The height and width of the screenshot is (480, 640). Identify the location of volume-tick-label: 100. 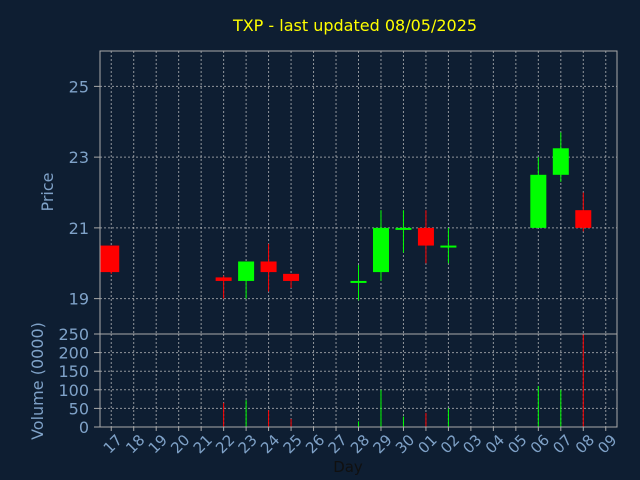
(73, 390).